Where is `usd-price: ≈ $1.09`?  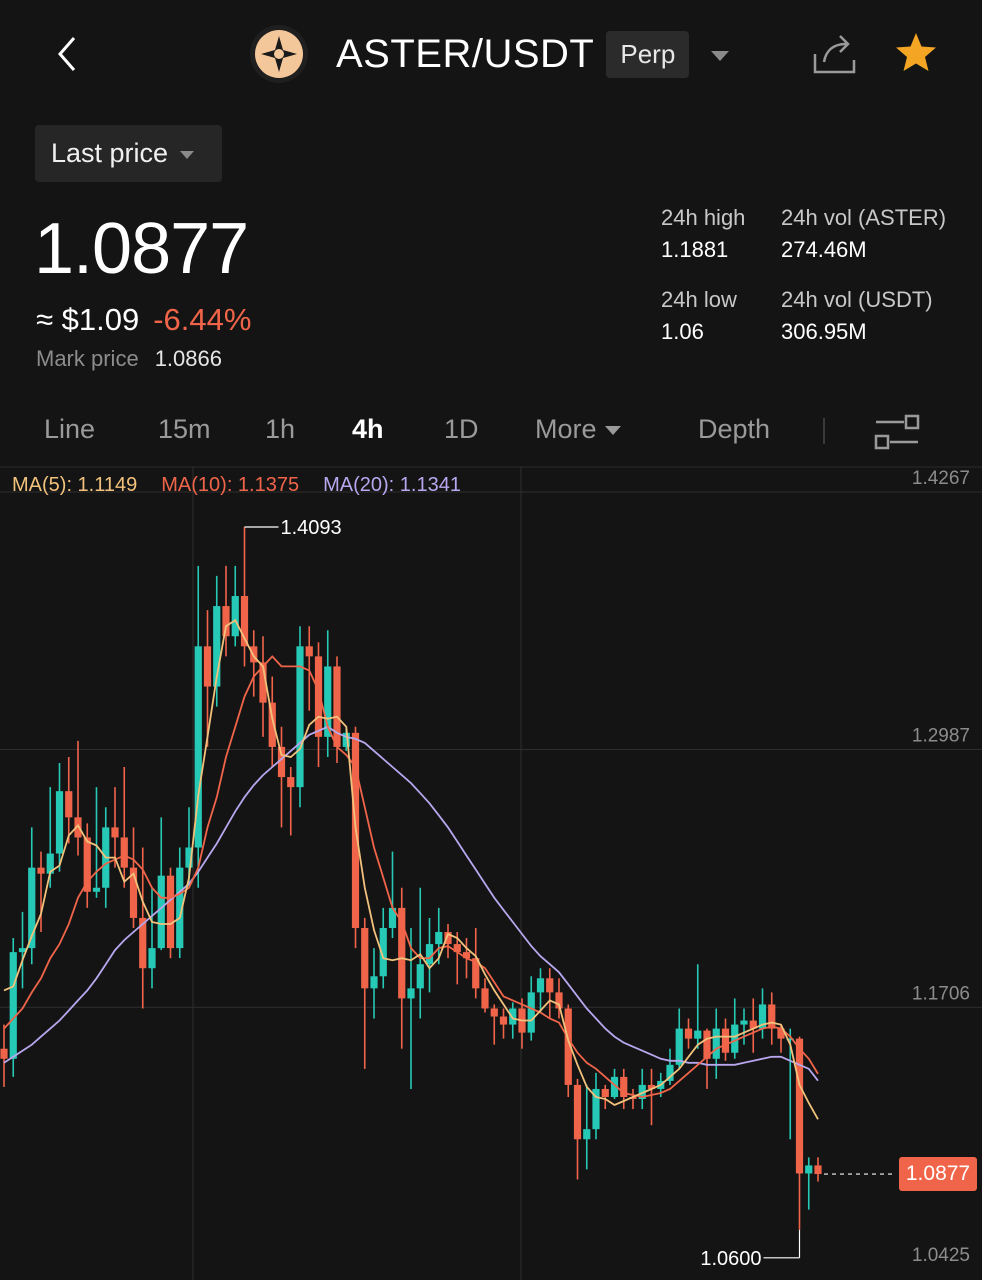
usd-price: ≈ $1.09 is located at coordinates (88, 319).